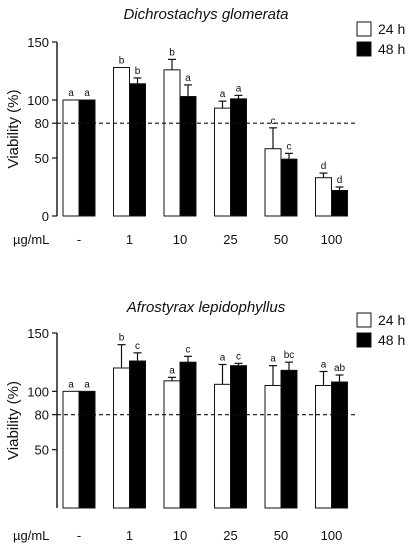  What do you see at coordinates (340, 368) in the screenshot?
I see `significance-label: ab` at bounding box center [340, 368].